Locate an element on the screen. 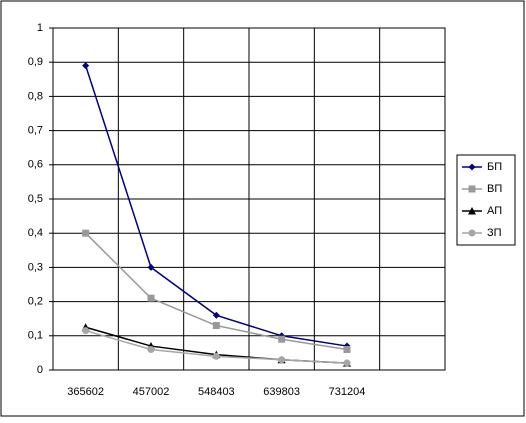 This screenshot has height=423, width=526. y-tick-label: 1 is located at coordinates (40, 28).